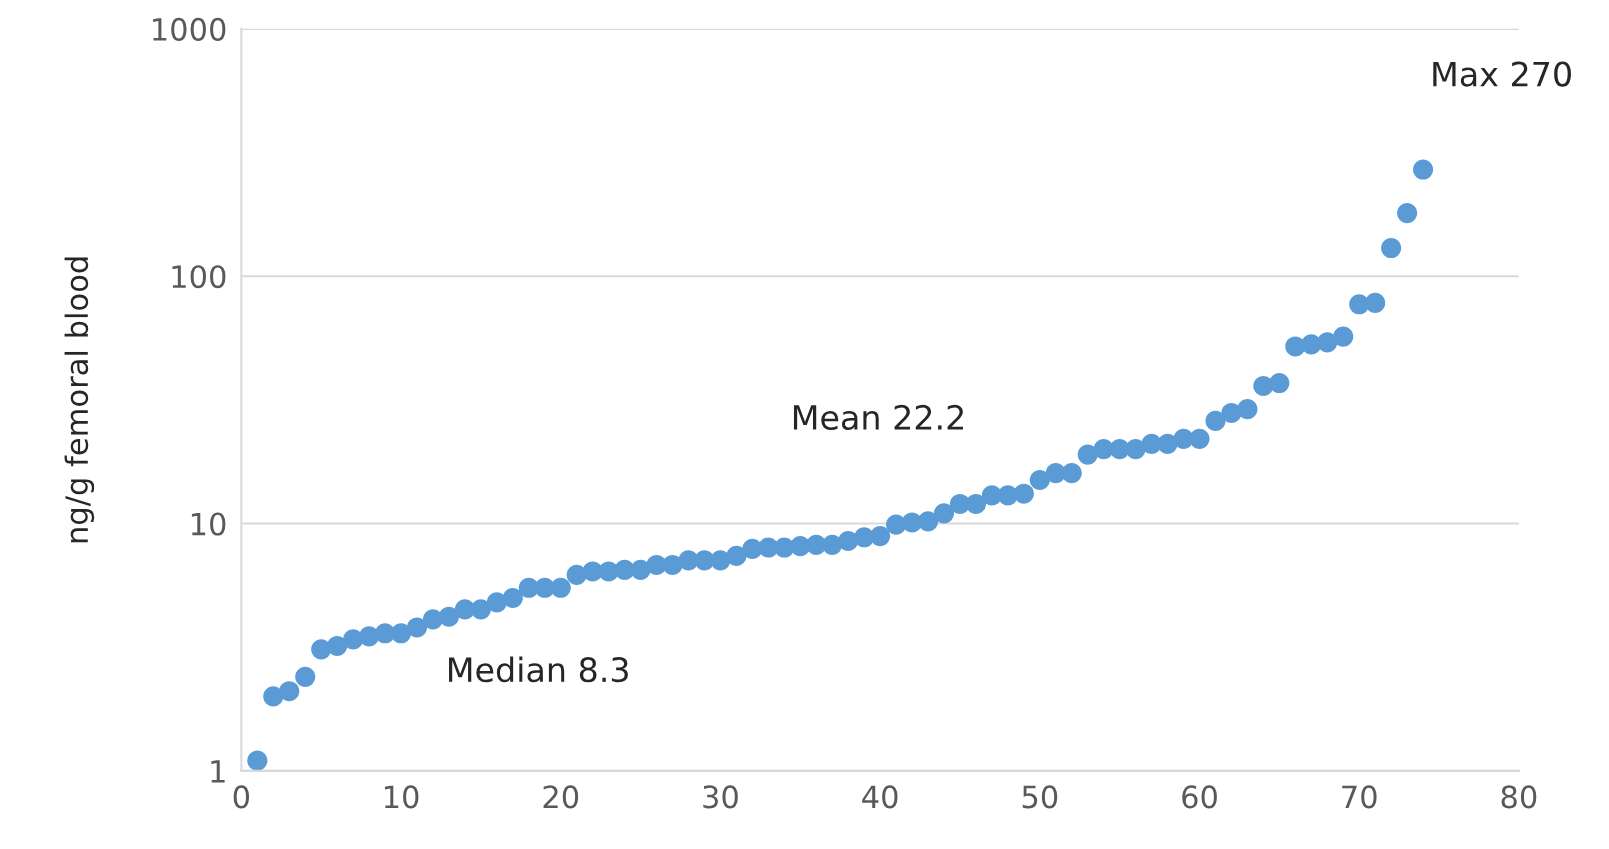 This screenshot has width=1609, height=849. I want to click on x-tick-label: 40, so click(880, 797).